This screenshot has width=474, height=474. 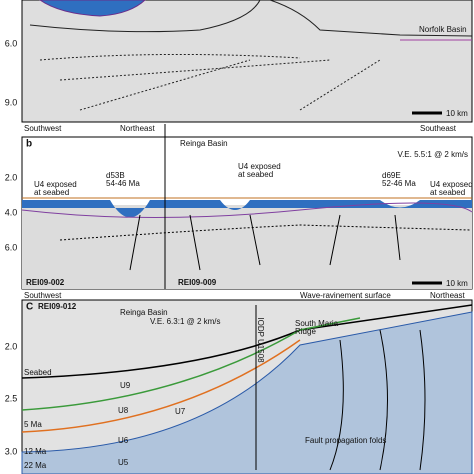 I want to click on seafloor, so click(x=251, y=18).